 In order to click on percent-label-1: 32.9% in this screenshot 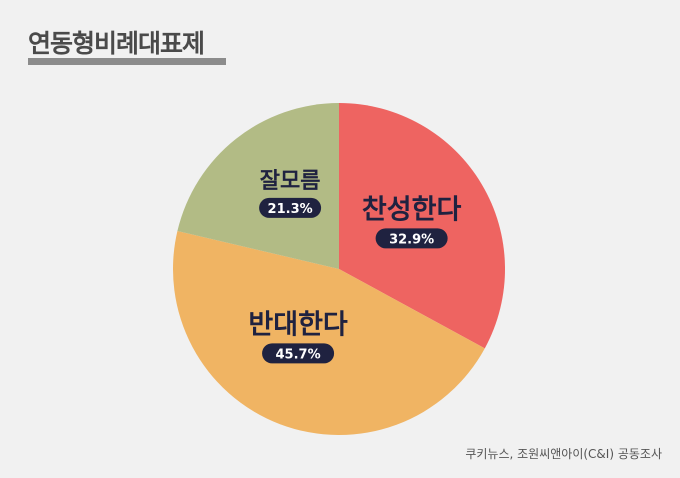, I will do `click(411, 239)`.